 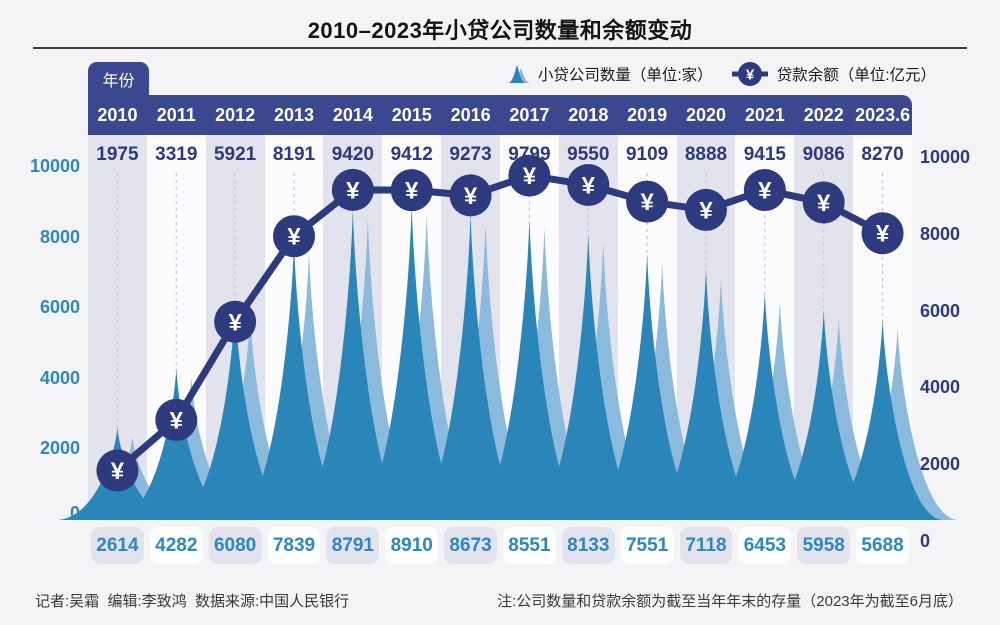 I want to click on right-axis-tick: 8000, so click(x=940, y=233).